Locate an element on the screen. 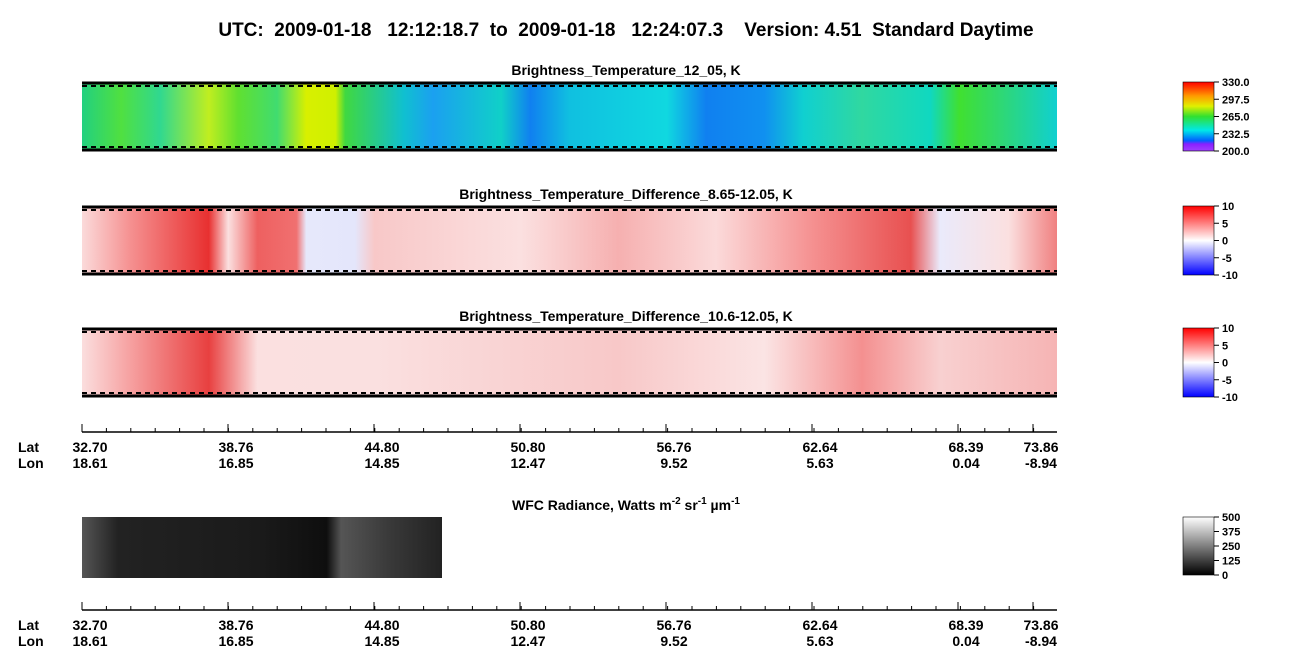 The height and width of the screenshot is (672, 1300). wfc-title: WFC Radiance, Watts m-2 sr-1 µm-1 is located at coordinates (626, 504).